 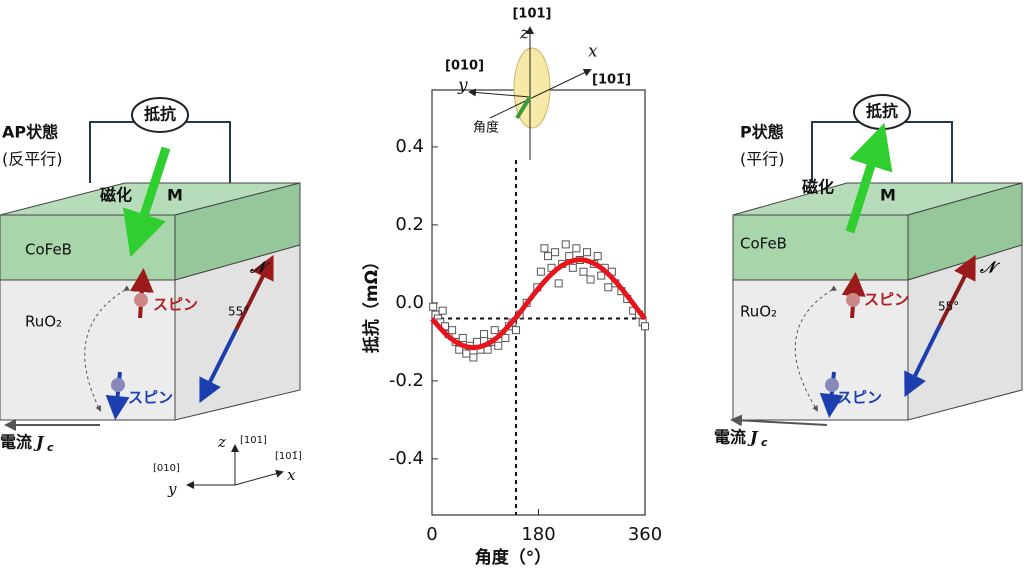 What do you see at coordinates (779, 420) in the screenshot?
I see `current-arrow` at bounding box center [779, 420].